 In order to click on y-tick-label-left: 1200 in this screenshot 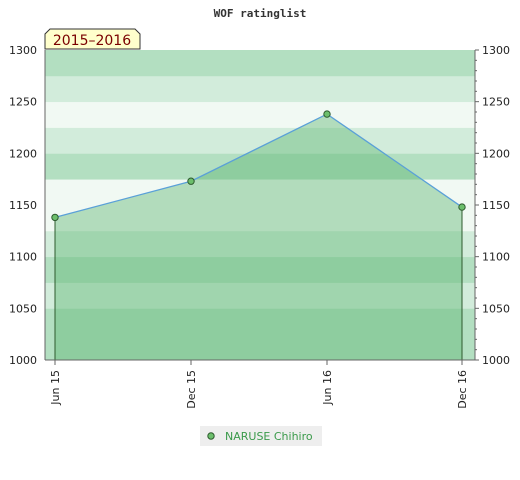, I will do `click(23, 153)`.